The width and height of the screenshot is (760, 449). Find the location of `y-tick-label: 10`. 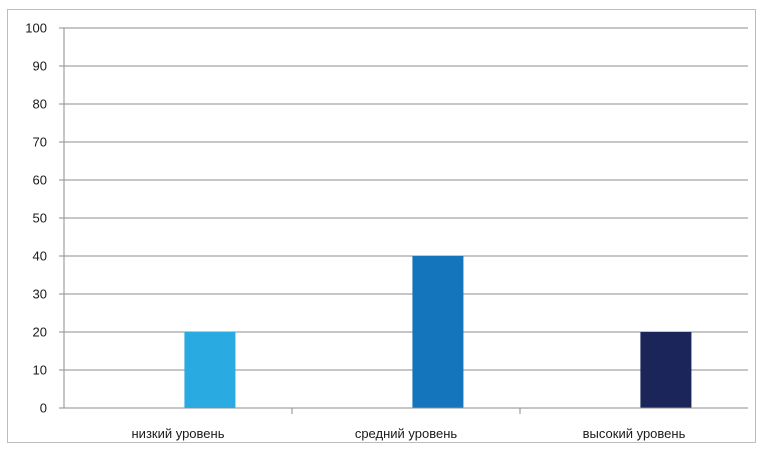

y-tick-label: 10 is located at coordinates (40, 370).